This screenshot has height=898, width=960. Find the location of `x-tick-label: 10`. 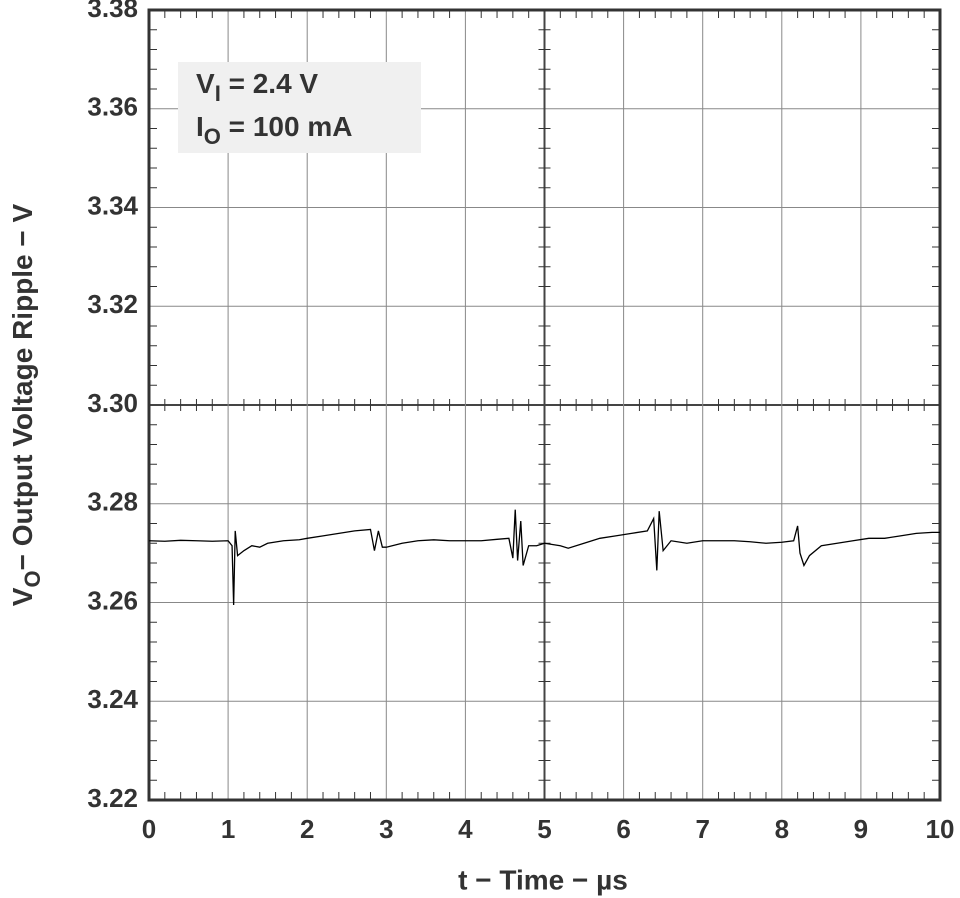

x-tick-label: 10 is located at coordinates (940, 829).